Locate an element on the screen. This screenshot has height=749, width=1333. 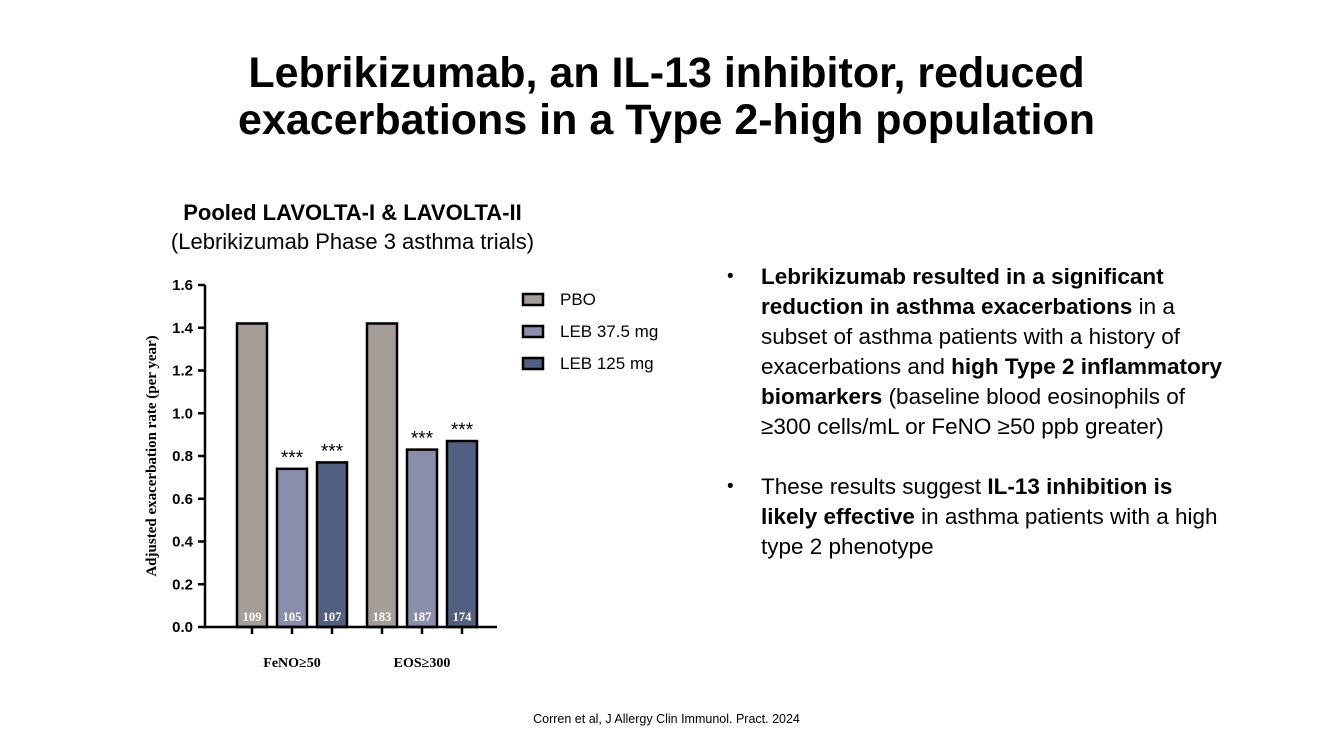
y-tick-label: 0.2 is located at coordinates (182, 584).